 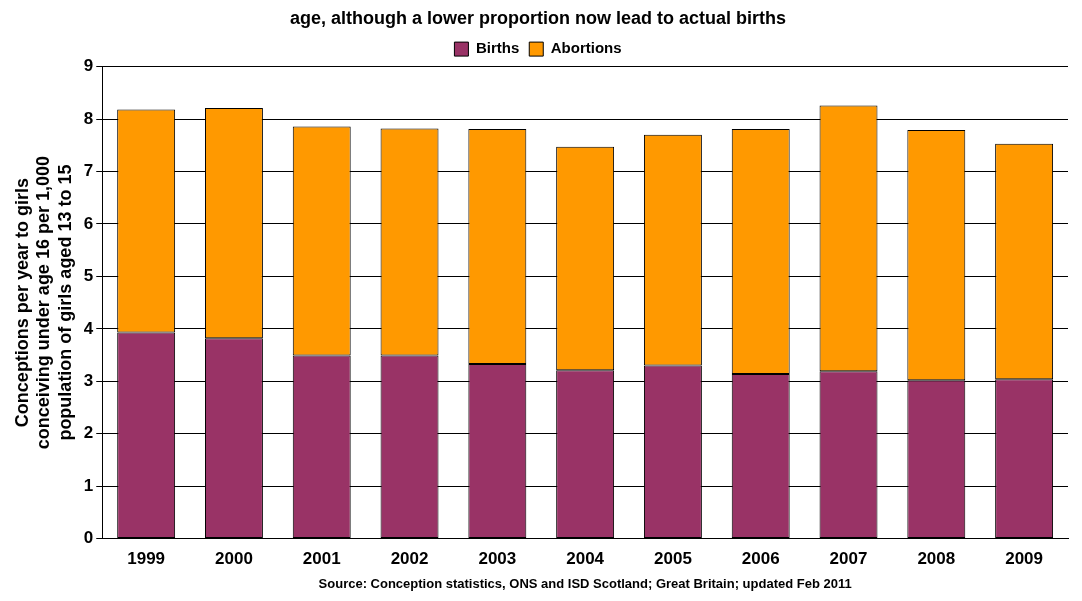 What do you see at coordinates (88, 485) in the screenshot?
I see `y-tick-label: 1` at bounding box center [88, 485].